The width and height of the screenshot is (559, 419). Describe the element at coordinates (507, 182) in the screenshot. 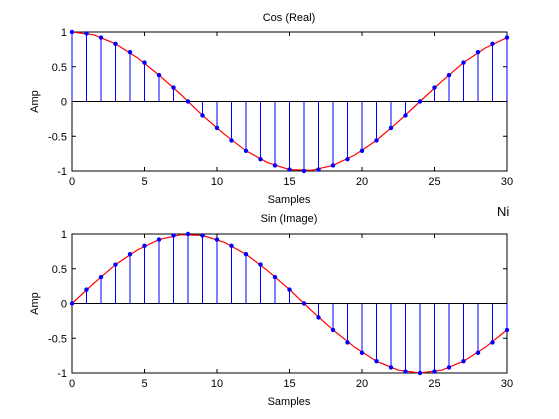

I see `cos-x-tick-label: 30` at that location.